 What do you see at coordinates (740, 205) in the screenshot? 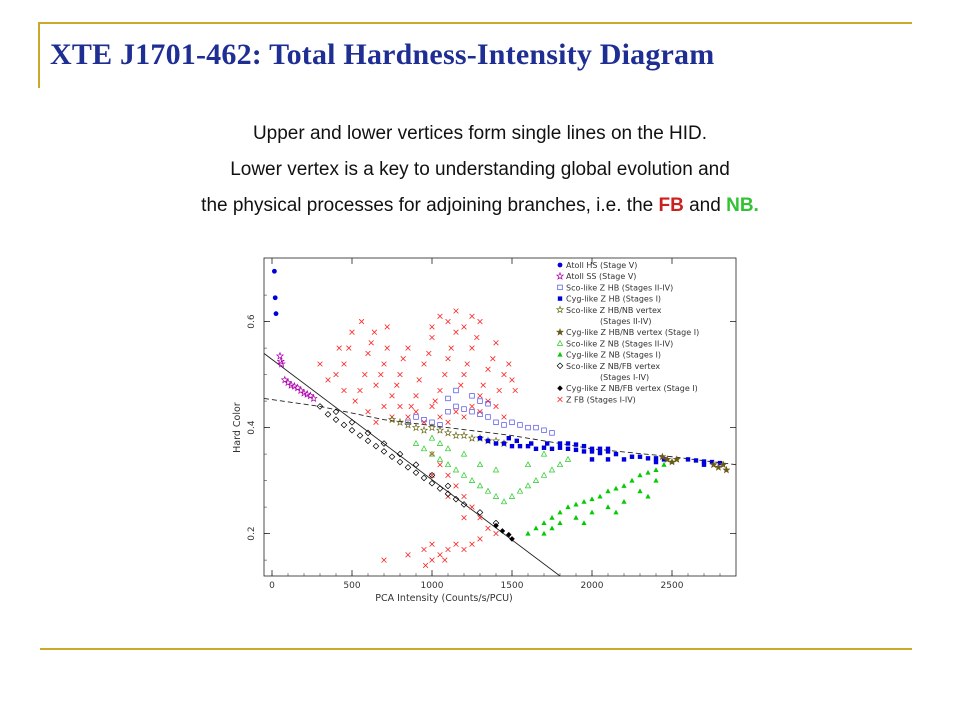
I see `nb-label: NB` at bounding box center [740, 205].